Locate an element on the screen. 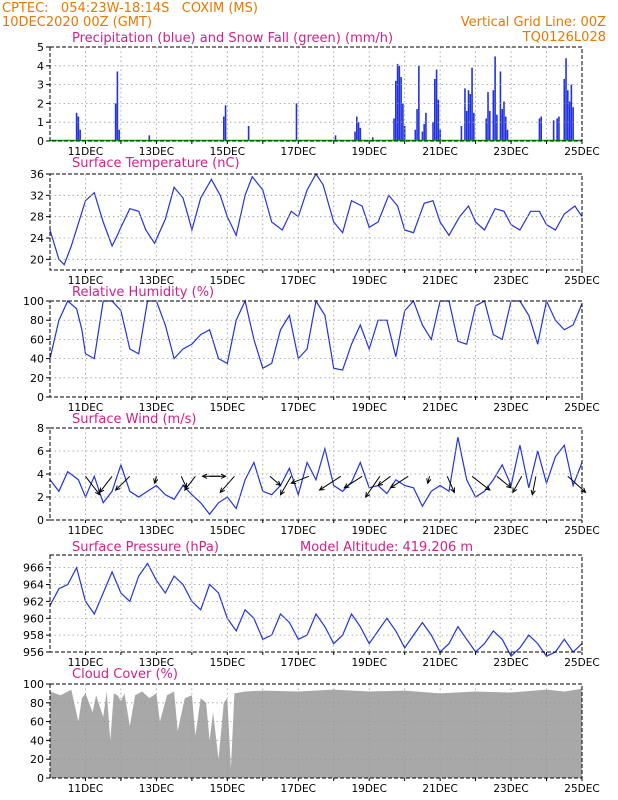  temp-title: Surface Temperature (nC) is located at coordinates (156, 163).